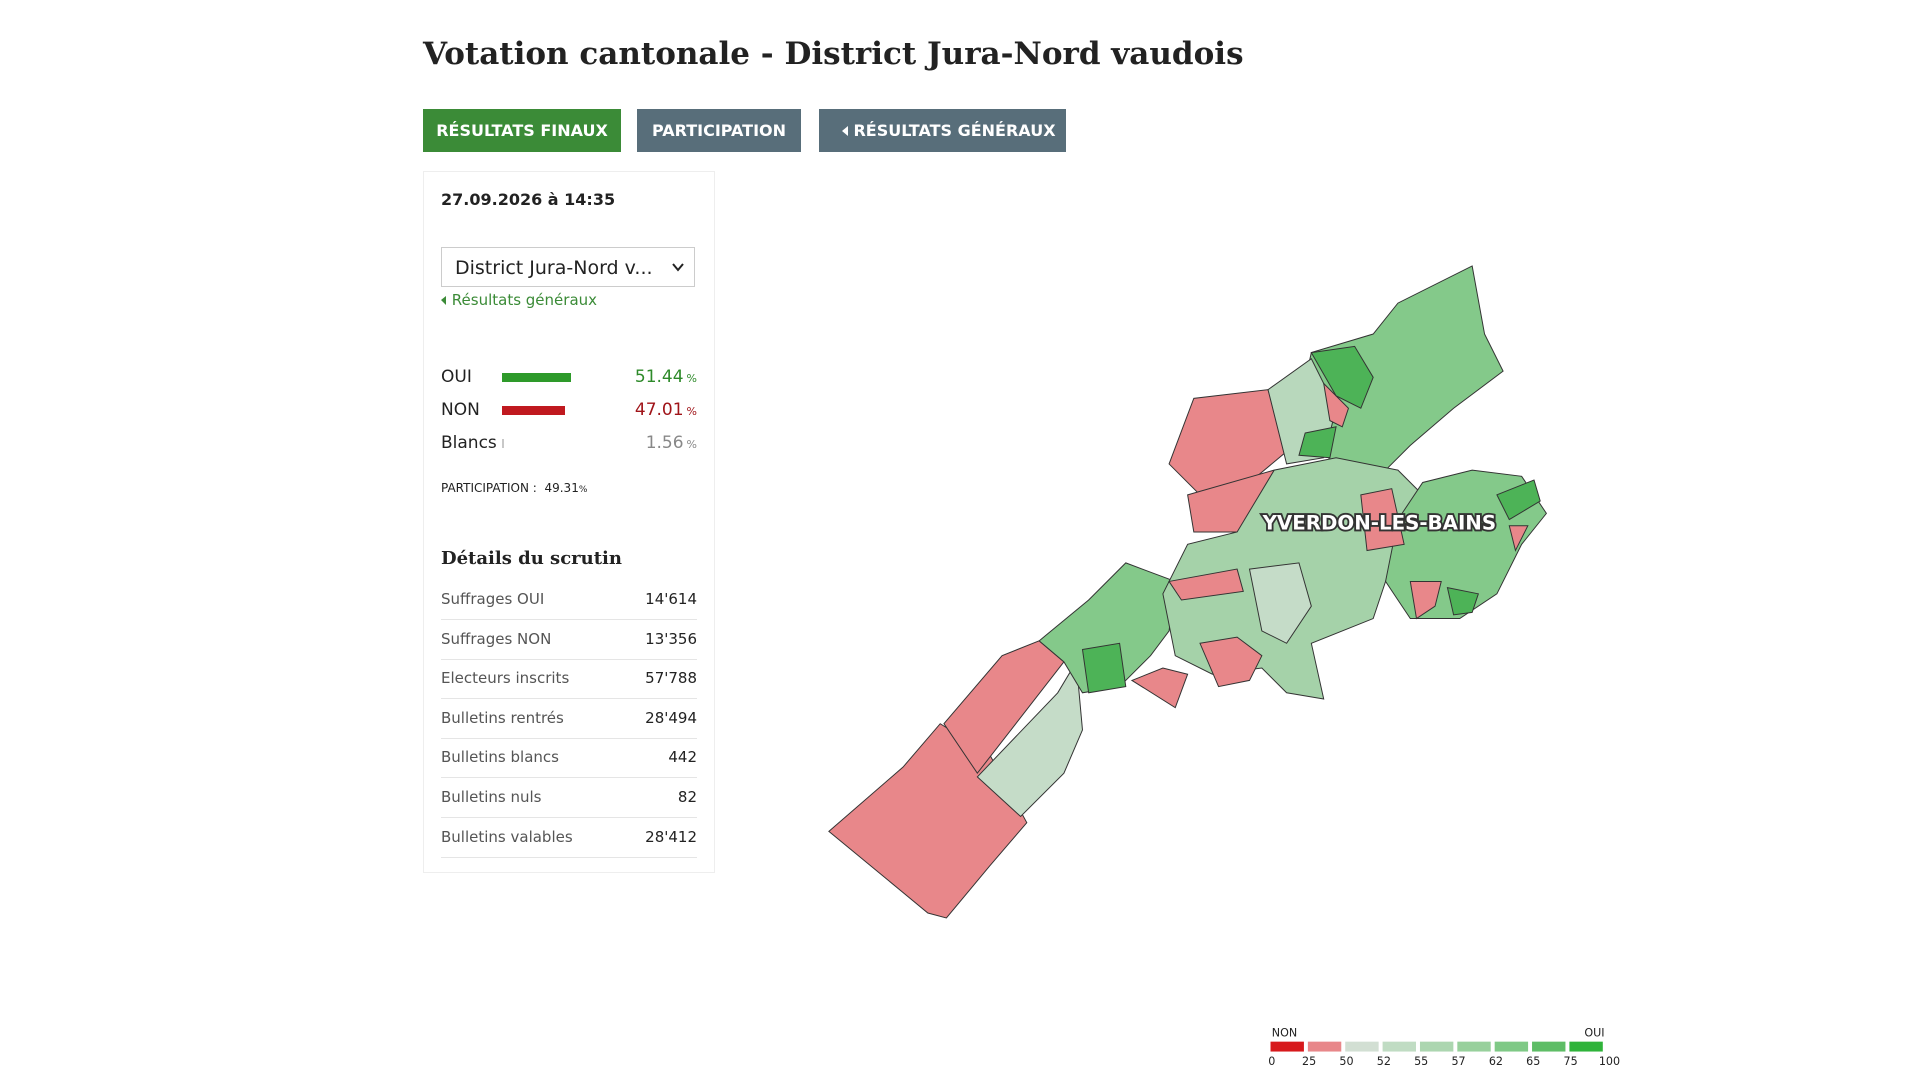 This screenshot has height=1080, width=1920. I want to click on legend-non: NON, so click(1284, 1033).